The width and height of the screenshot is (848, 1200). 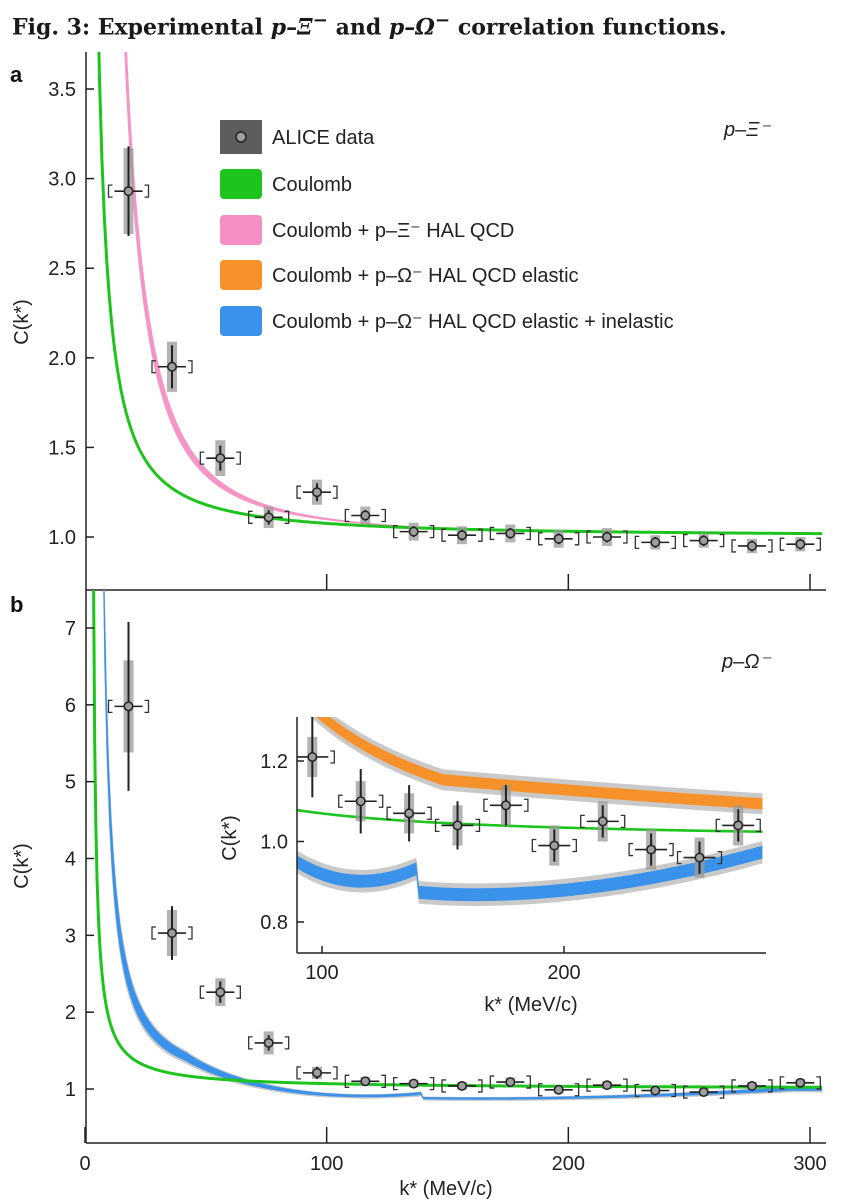 What do you see at coordinates (22, 322) in the screenshot?
I see `ylabel-a: C(k*)` at bounding box center [22, 322].